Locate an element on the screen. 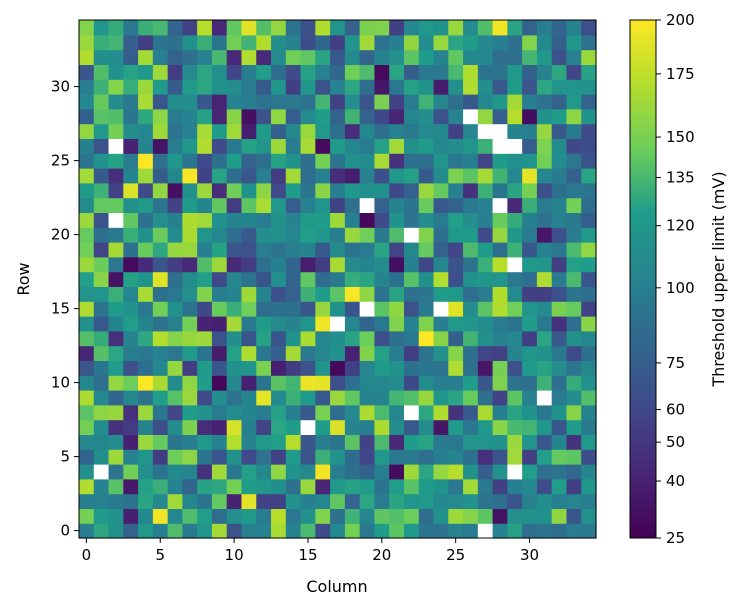 The image size is (747, 615). colorbar-tick-label: 50 is located at coordinates (675, 442).